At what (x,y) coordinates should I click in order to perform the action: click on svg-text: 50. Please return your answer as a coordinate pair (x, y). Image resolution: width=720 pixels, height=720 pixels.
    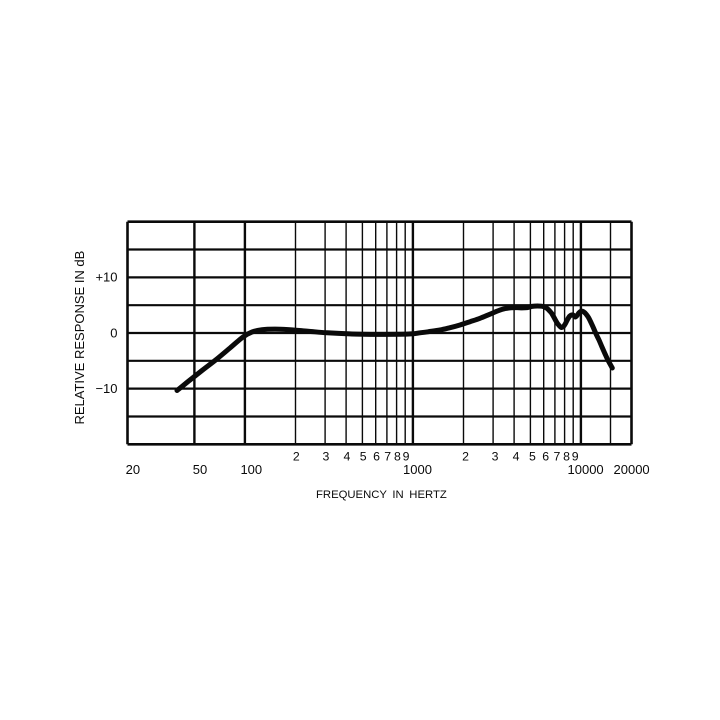
    Looking at the image, I should click on (200, 469).